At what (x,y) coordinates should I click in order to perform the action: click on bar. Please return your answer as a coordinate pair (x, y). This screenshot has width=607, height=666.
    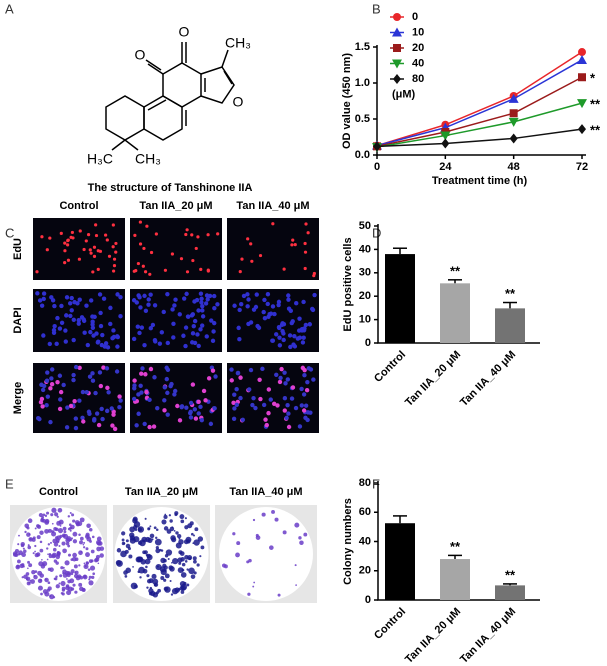
    Looking at the image, I should click on (510, 325).